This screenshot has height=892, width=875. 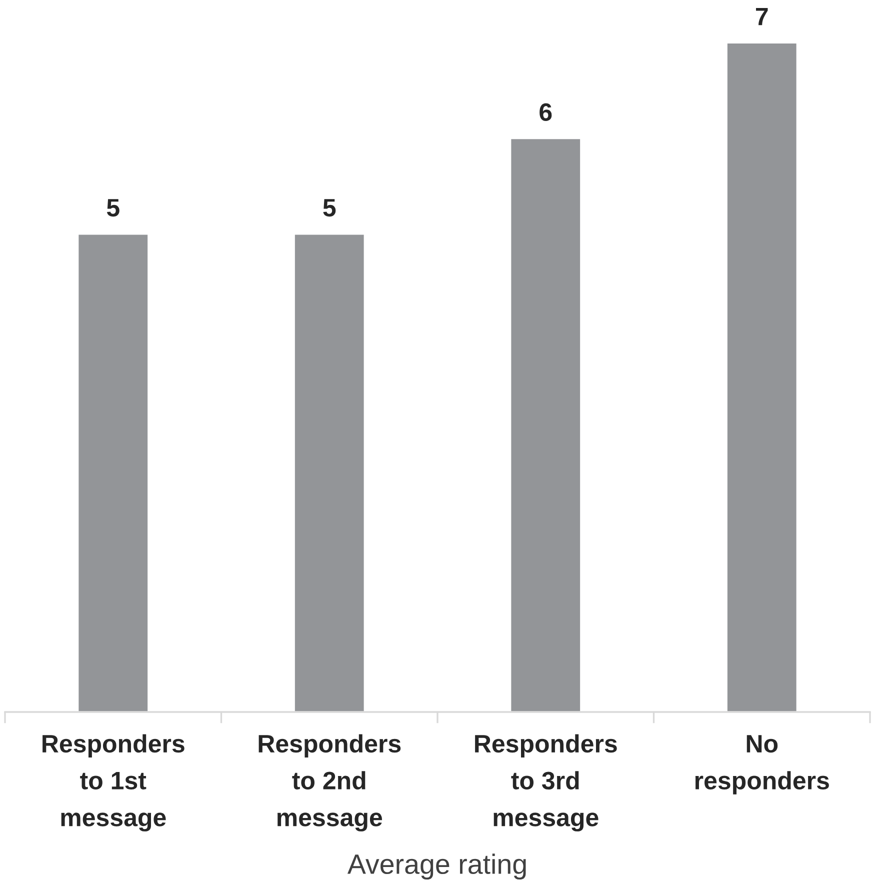 I want to click on x-axis-title: Average rating, so click(x=436, y=867).